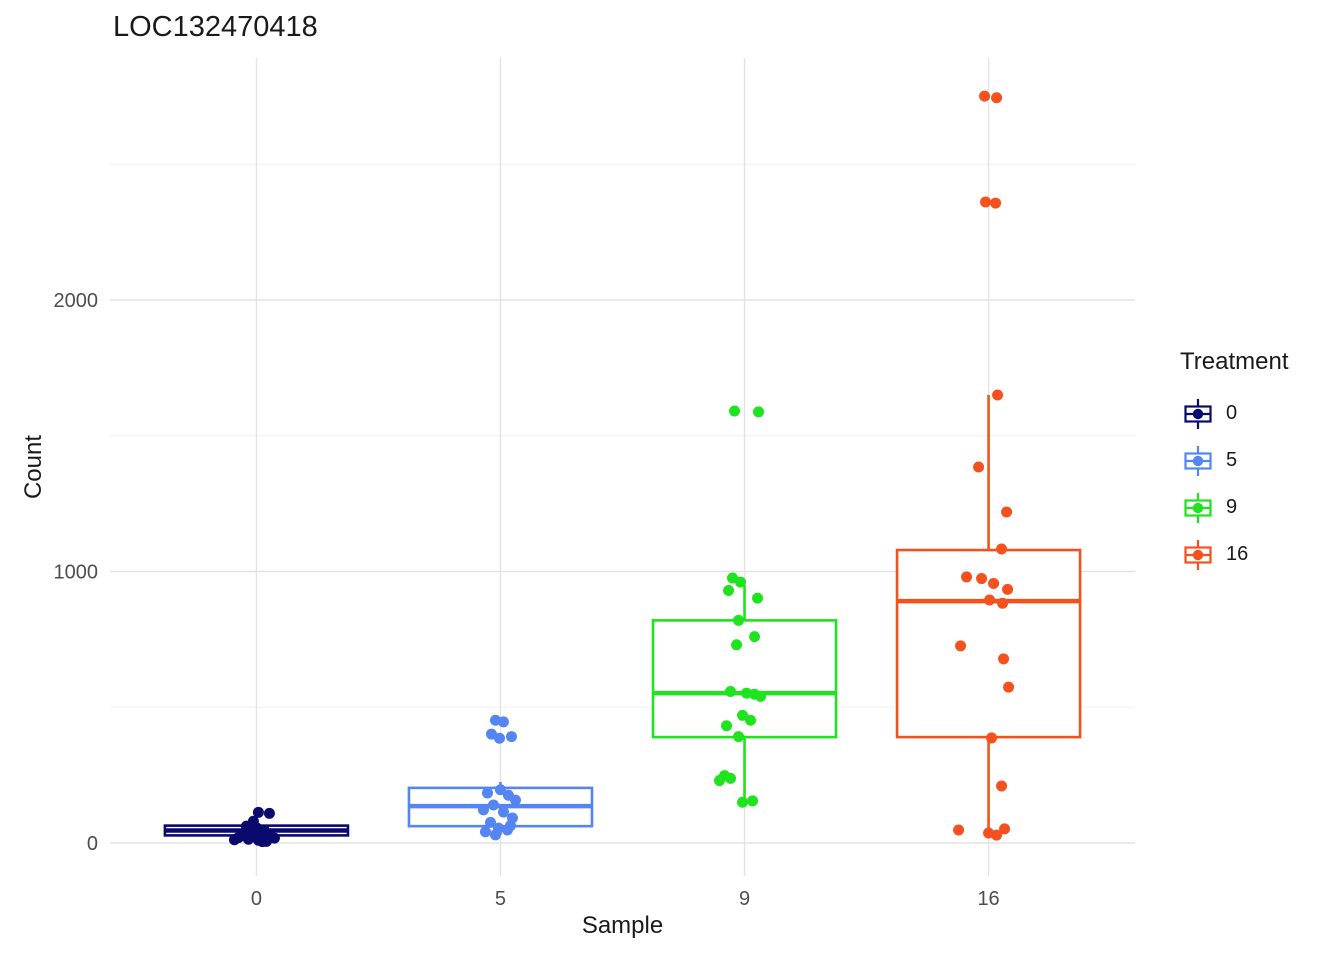 The image size is (1344, 960). I want to click on legend-items: 0 5 9 16, so click(1234, 484).